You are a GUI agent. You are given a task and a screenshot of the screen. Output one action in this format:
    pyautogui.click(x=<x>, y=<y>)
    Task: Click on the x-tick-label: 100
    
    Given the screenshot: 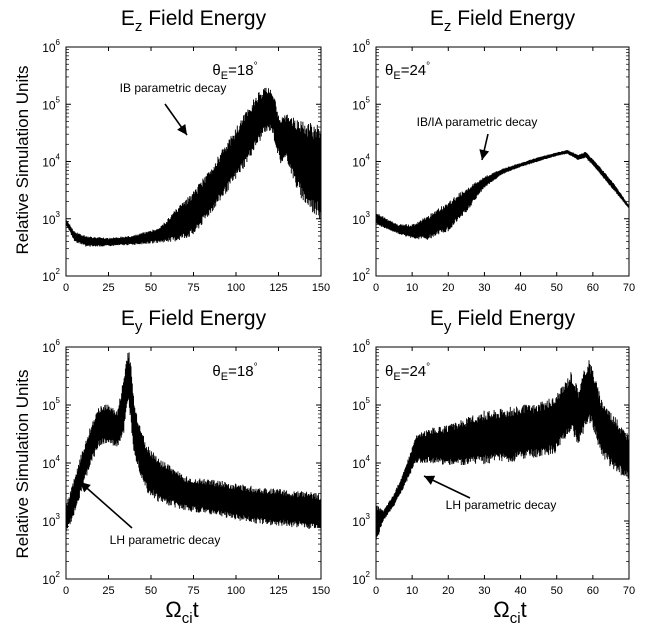 What is the action you would take?
    pyautogui.click(x=236, y=288)
    